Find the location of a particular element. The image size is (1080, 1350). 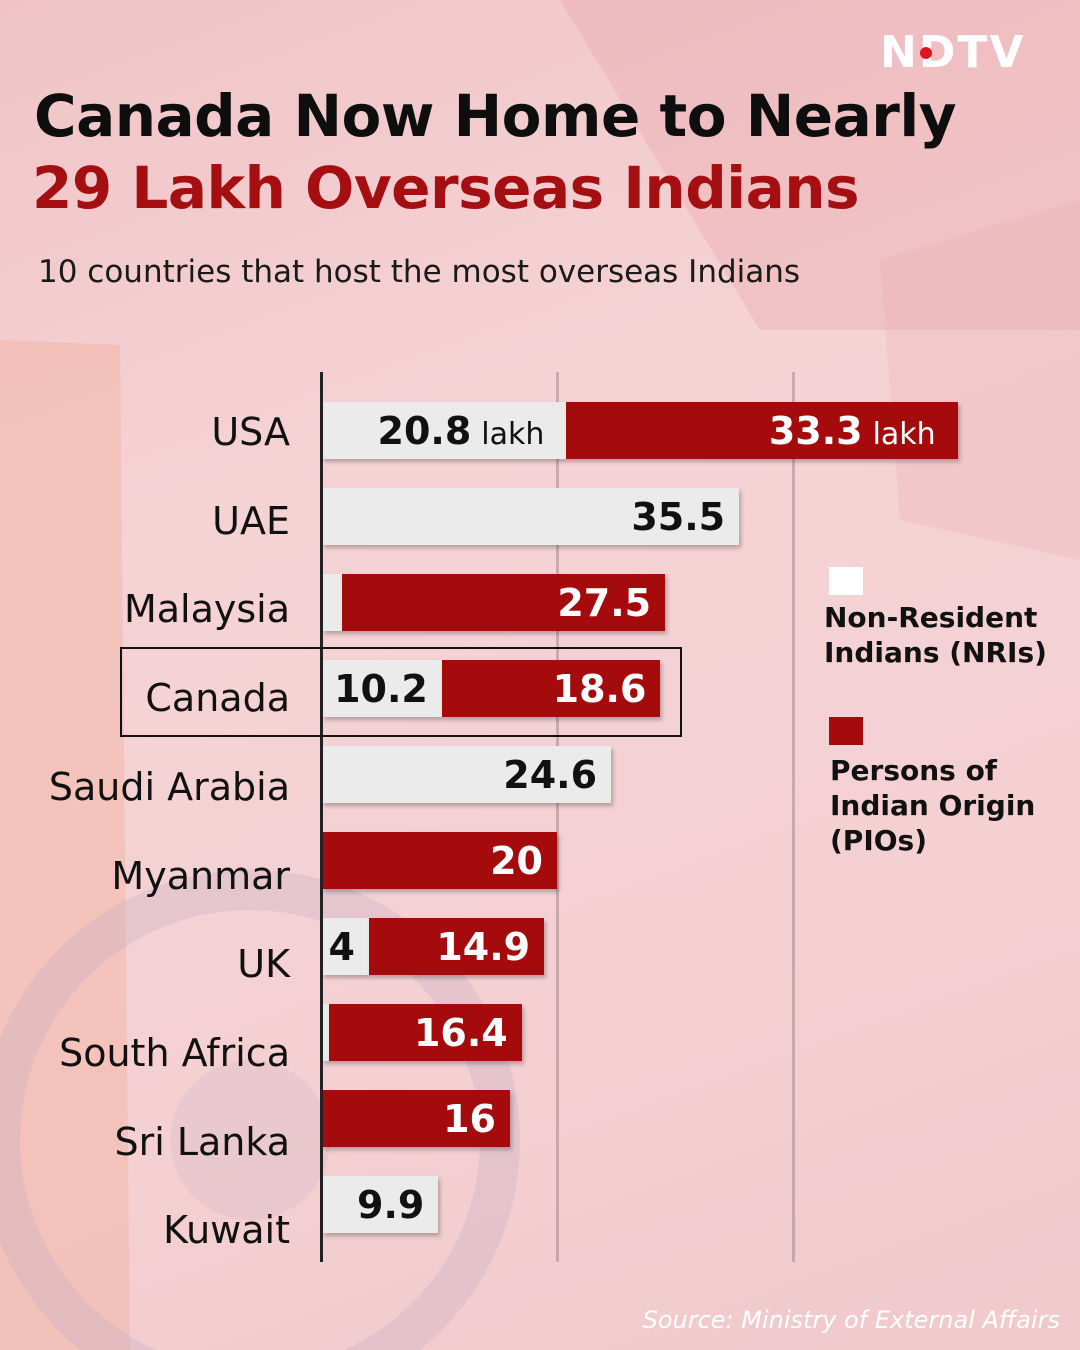

value-number: 10.2 is located at coordinates (381, 689).